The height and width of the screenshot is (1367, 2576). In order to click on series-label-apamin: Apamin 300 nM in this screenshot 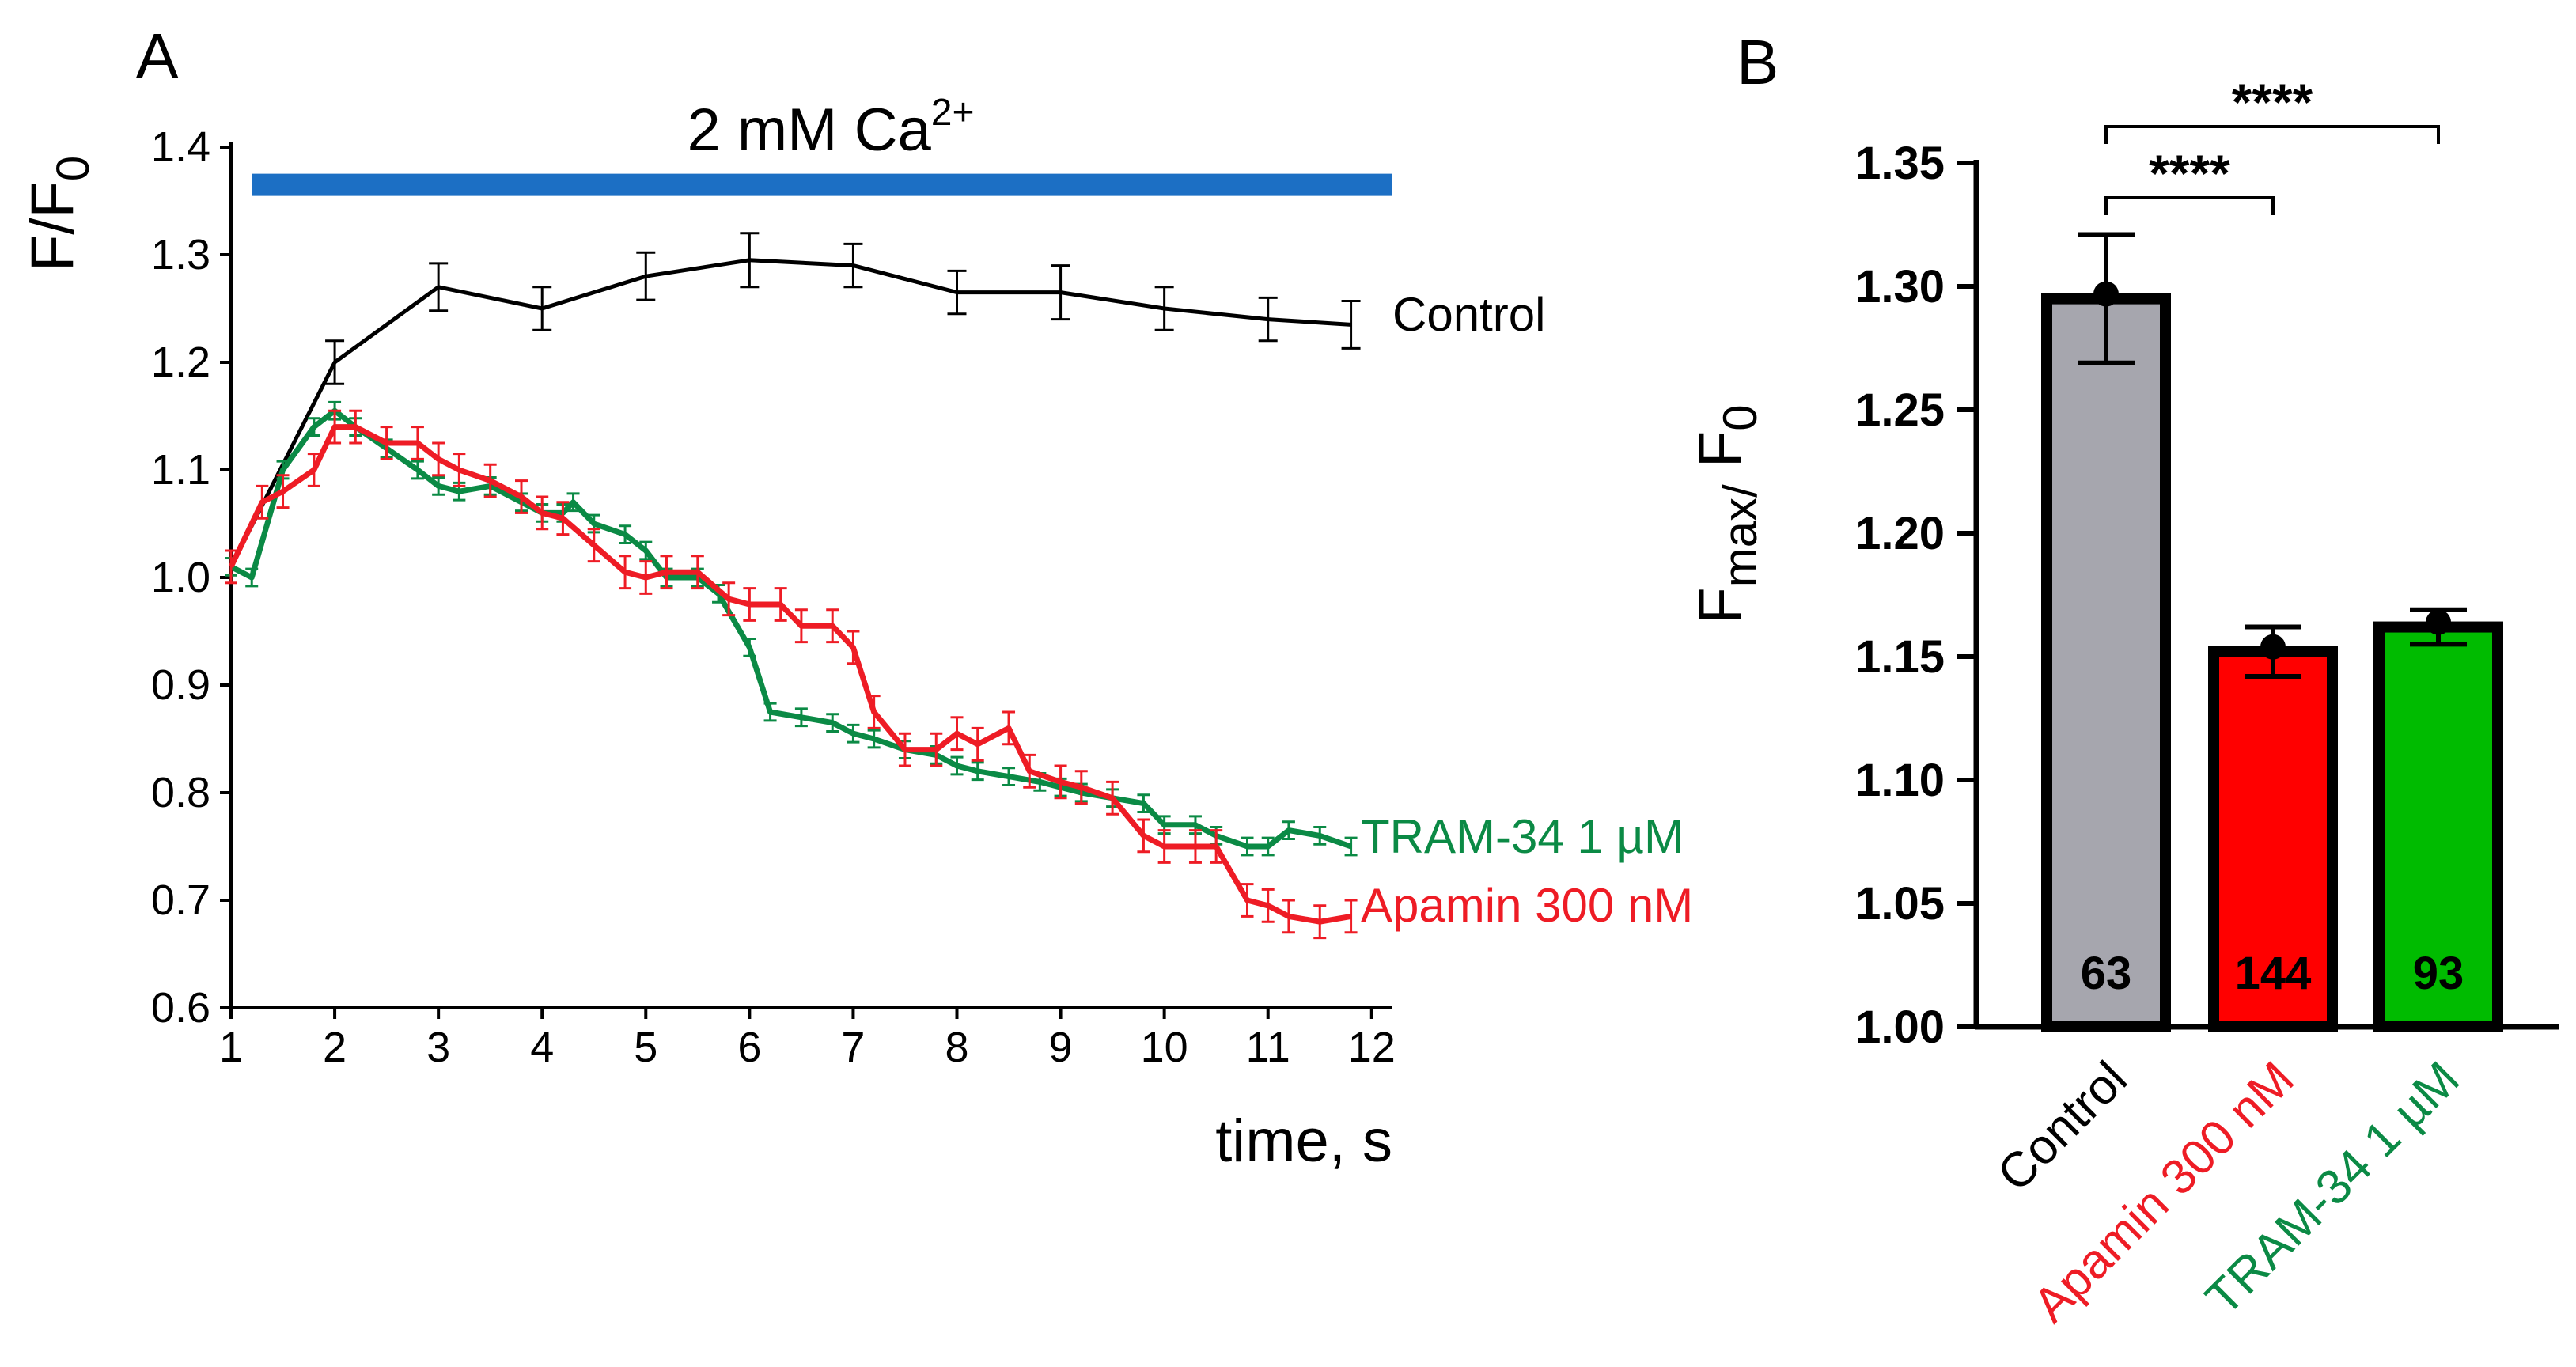, I will do `click(1527, 905)`.